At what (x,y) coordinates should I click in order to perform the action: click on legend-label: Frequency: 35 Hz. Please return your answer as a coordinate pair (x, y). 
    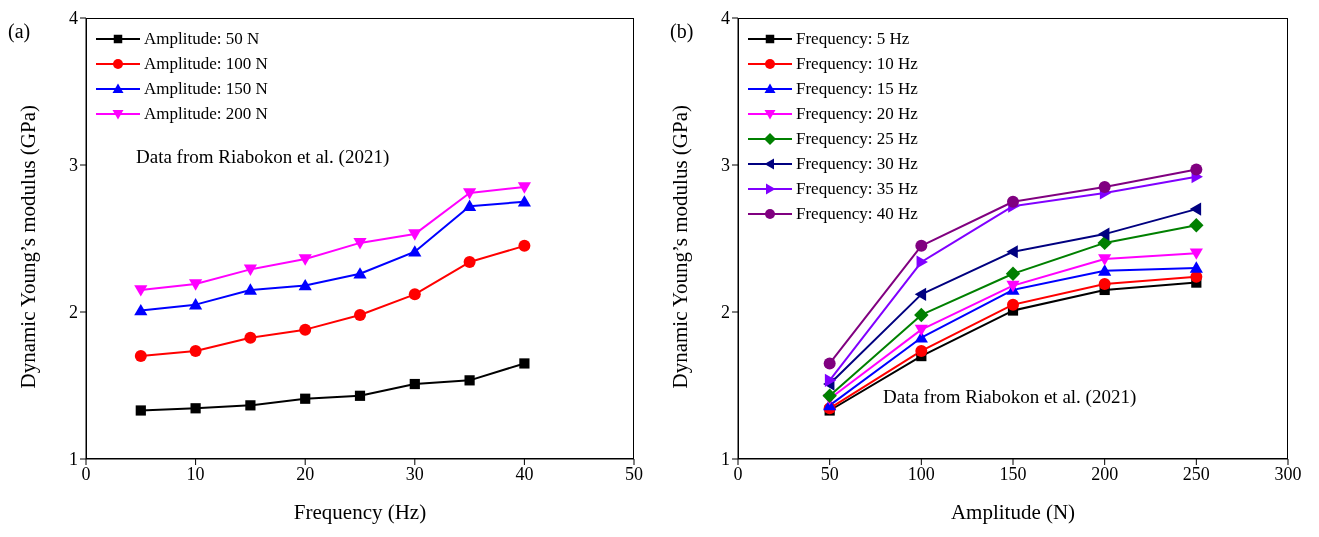
    Looking at the image, I should click on (857, 188).